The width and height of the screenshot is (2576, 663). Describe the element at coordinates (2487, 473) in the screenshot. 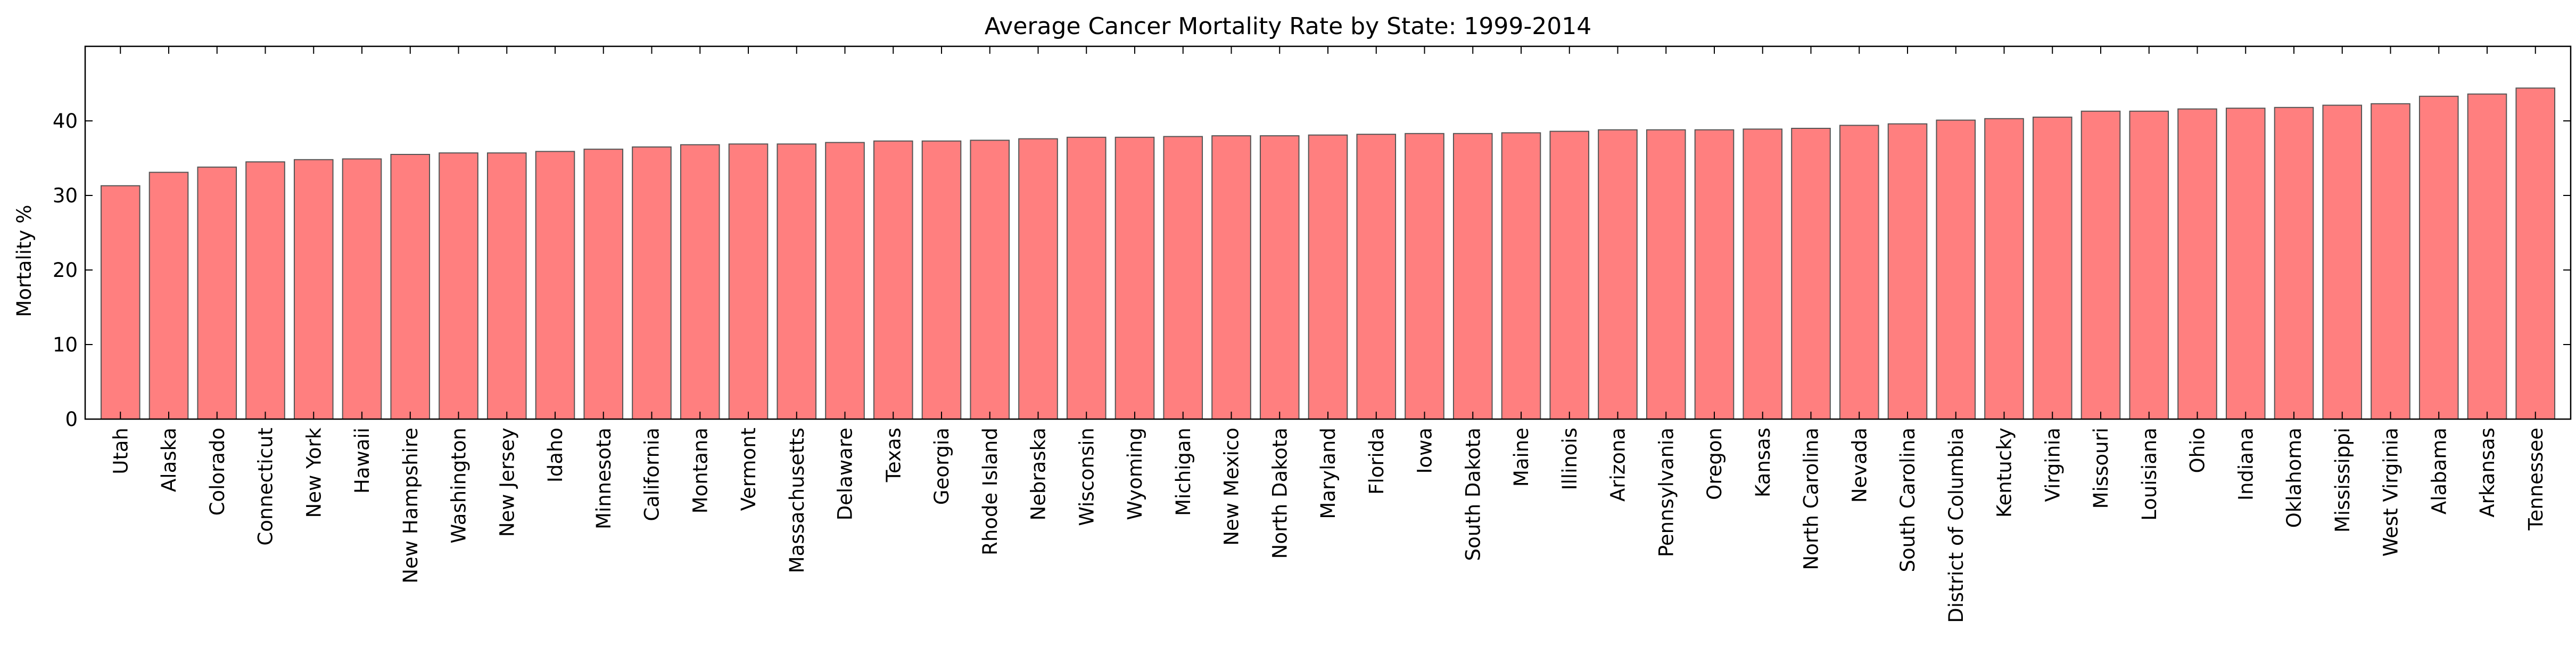

I see `x-tick-label: Arkansas` at that location.